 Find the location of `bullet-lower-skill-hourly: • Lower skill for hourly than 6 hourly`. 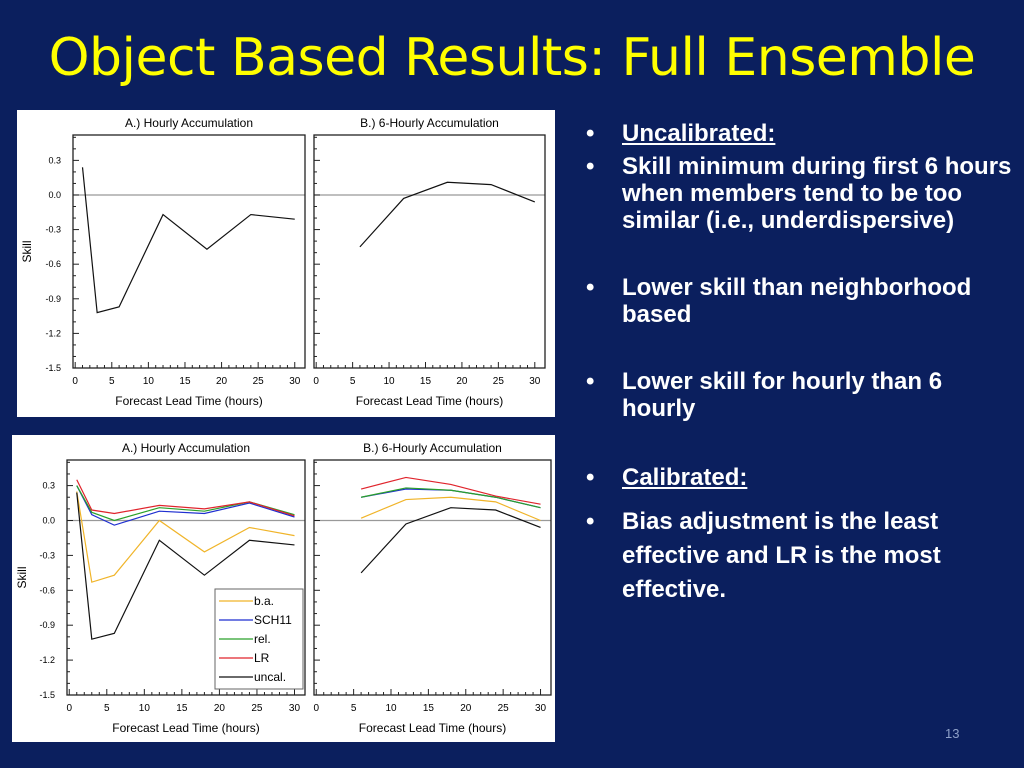

bullet-lower-skill-hourly: • Lower skill for hourly than 6 hourly is located at coordinates (797, 395).